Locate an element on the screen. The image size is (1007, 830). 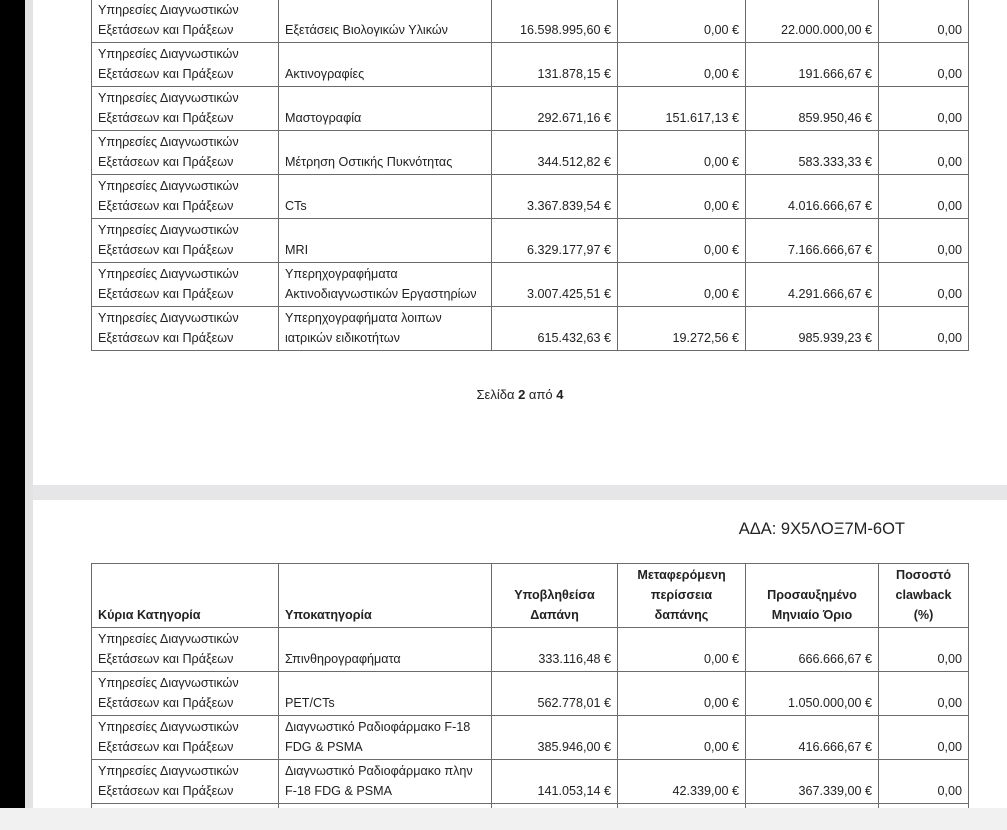
submitted-cell: 615.432,63 € is located at coordinates (554, 328).